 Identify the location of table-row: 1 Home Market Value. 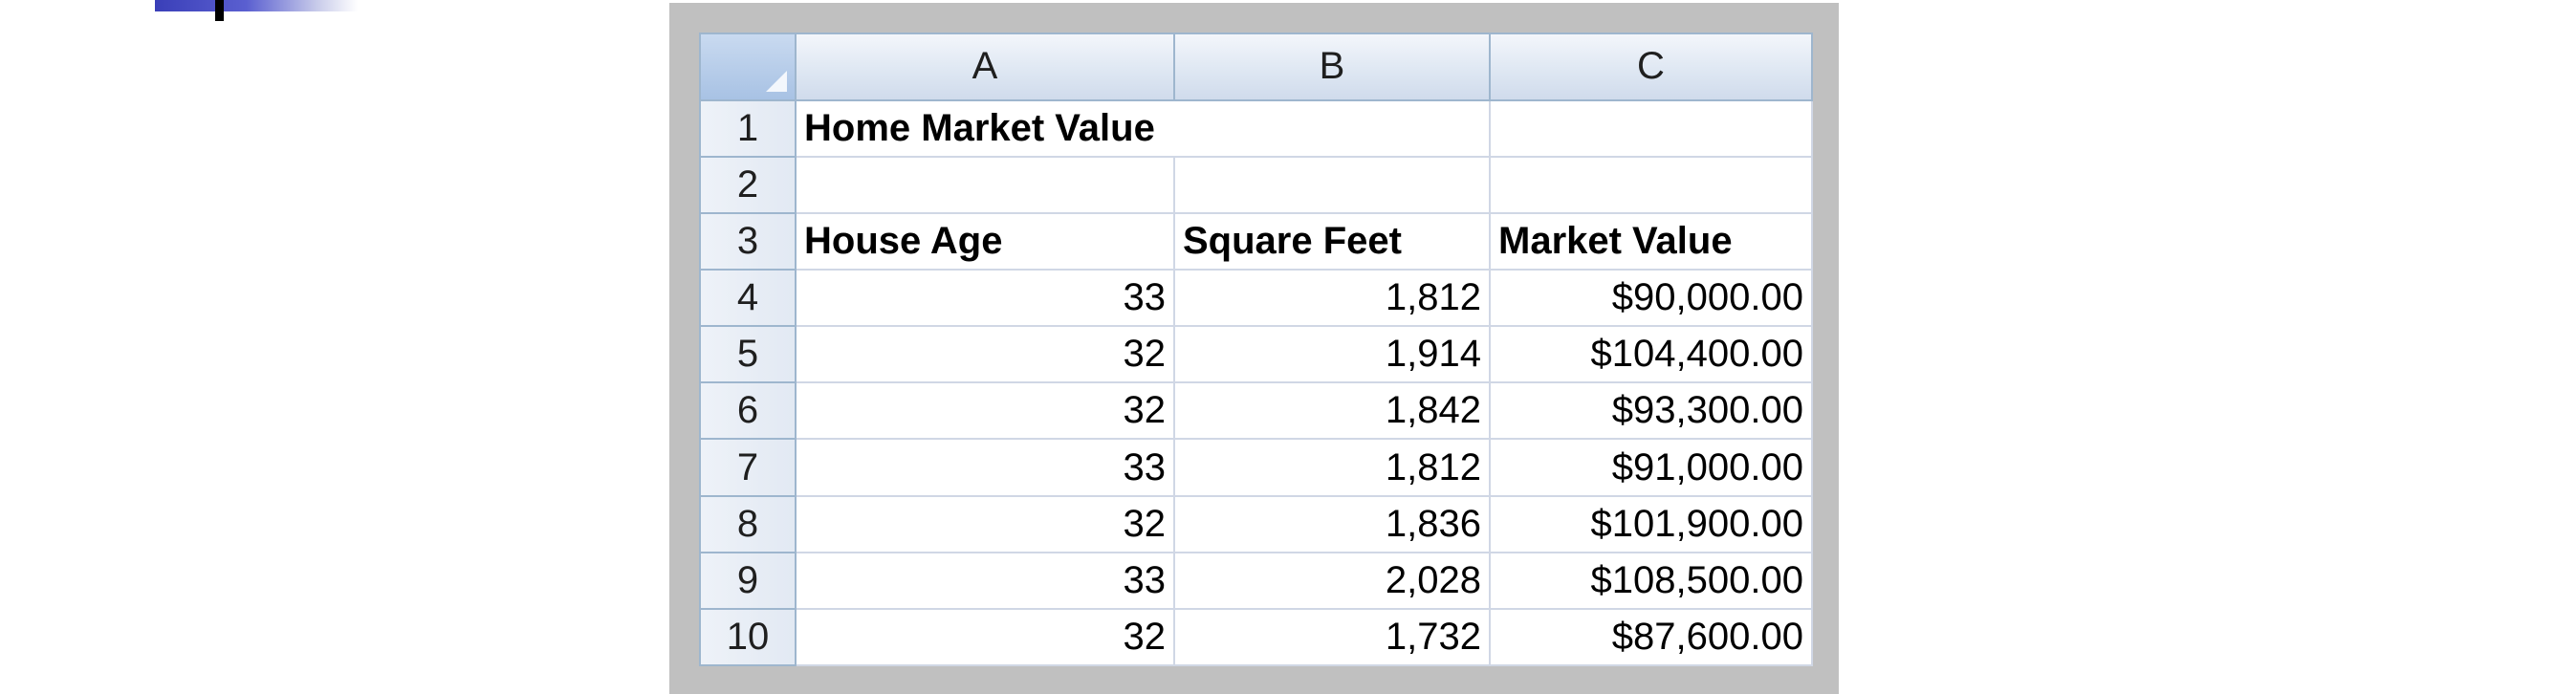
(1256, 128).